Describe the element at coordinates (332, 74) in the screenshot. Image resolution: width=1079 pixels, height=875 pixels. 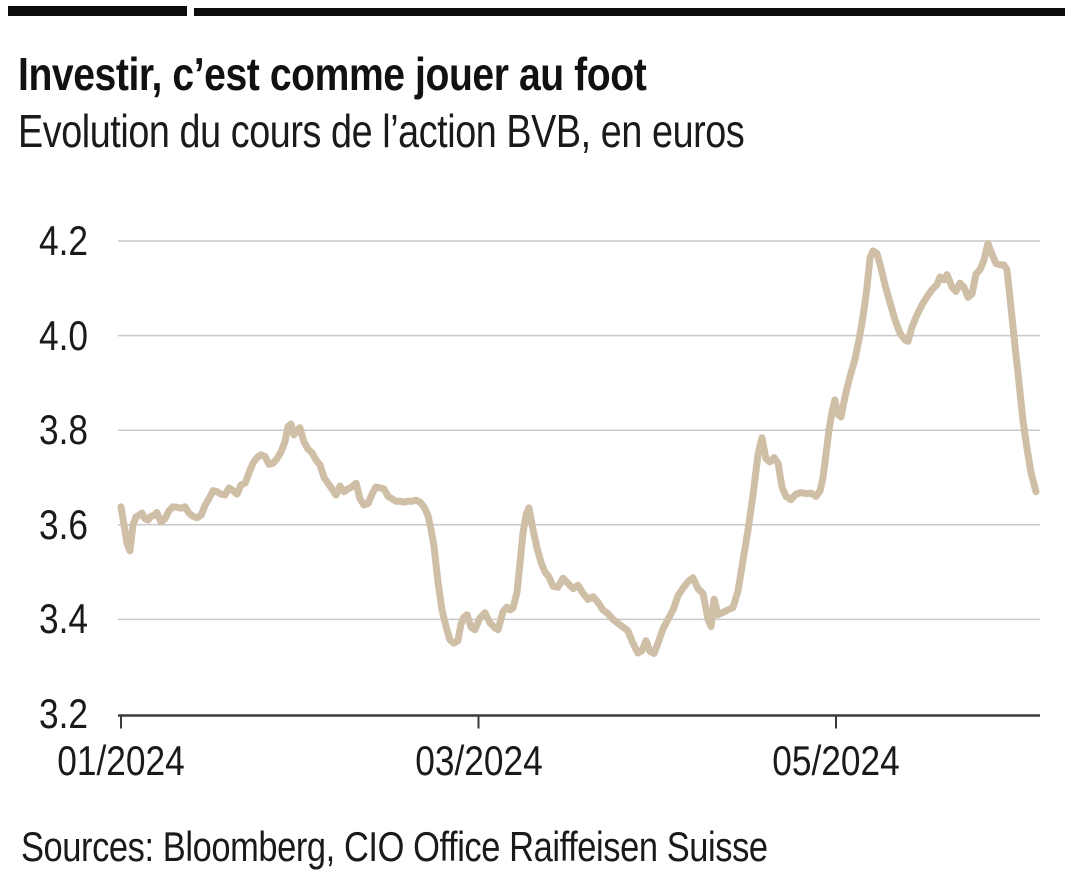
I see `chart-title: Investir, c’est comme jouer au foot` at that location.